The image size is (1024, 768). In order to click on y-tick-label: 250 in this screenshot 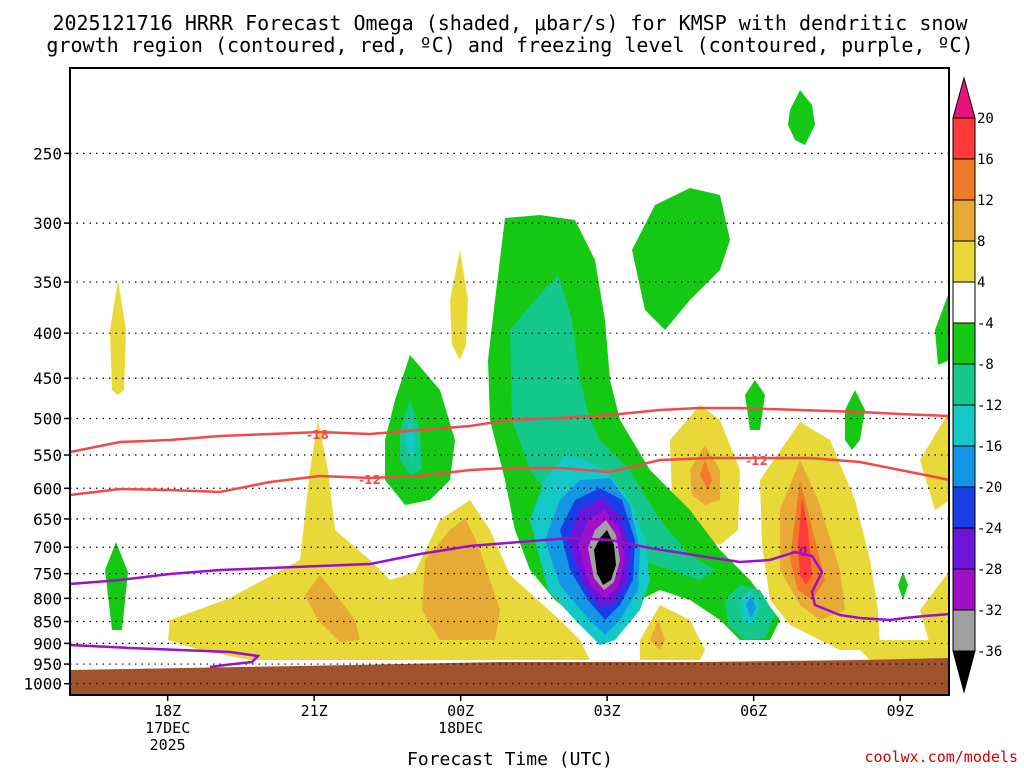, I will do `click(47, 153)`.